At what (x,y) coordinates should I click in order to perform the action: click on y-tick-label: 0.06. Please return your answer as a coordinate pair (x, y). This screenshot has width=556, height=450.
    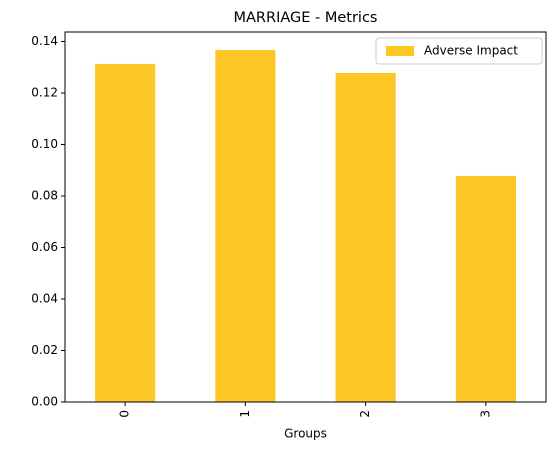
    Looking at the image, I should click on (44, 247).